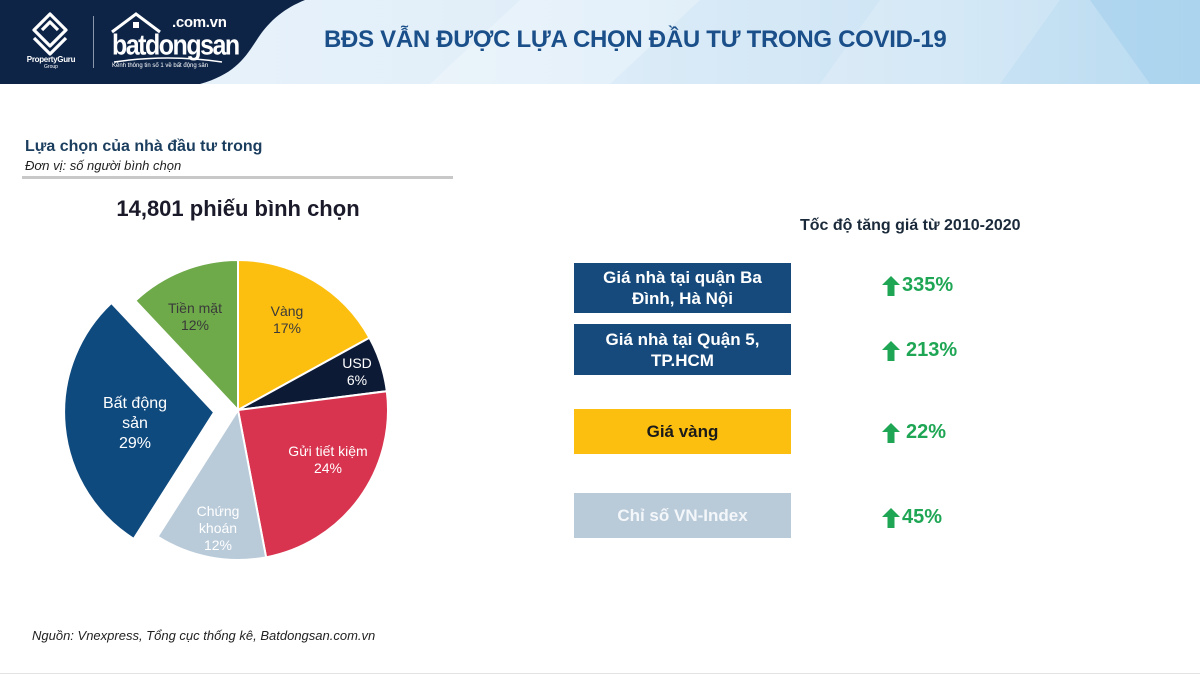  I want to click on asset-box-ba-dinh: Giá nhà tại quận Ba Đình, Hà Nội, so click(682, 288).